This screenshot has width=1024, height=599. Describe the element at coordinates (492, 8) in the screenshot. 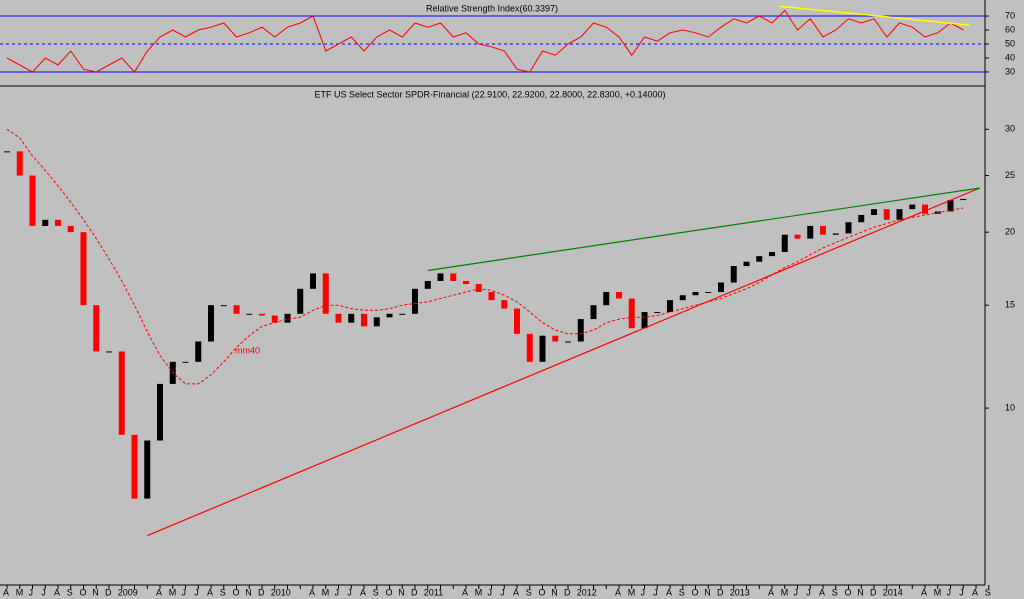

I see `rsi-title: Relative Strength Index(60.3397)` at that location.